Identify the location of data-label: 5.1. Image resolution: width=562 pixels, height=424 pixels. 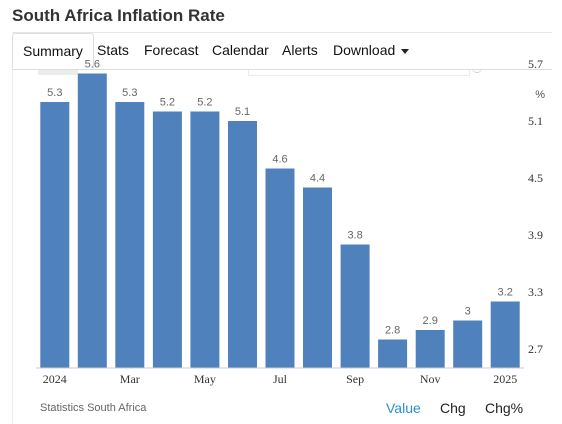
(242, 112).